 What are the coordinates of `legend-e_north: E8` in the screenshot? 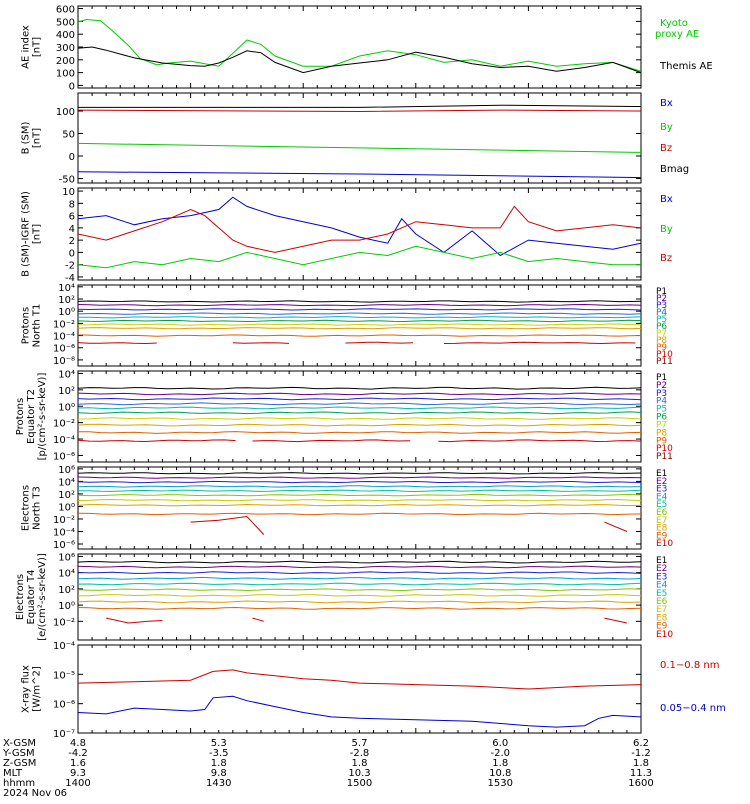 It's located at (662, 529).